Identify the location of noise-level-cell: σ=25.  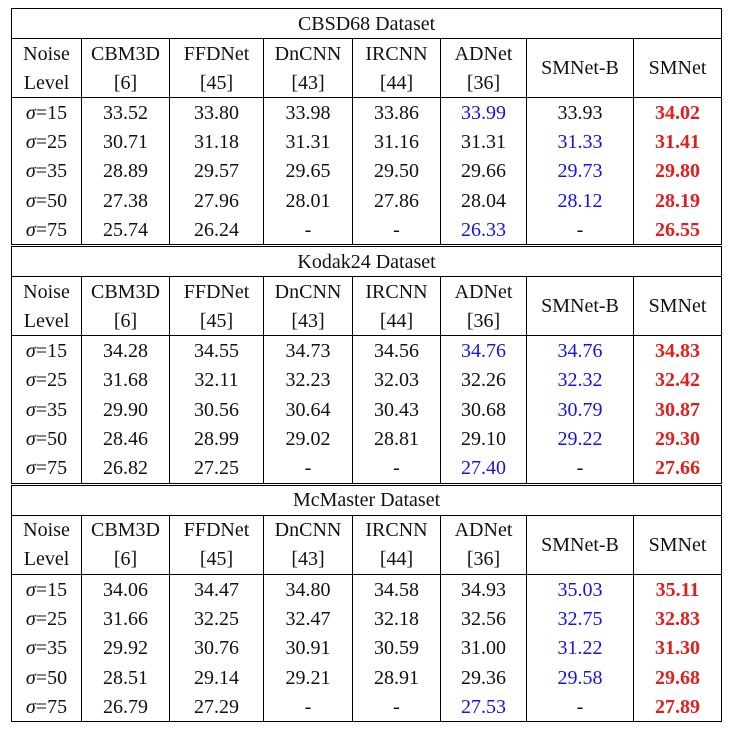
(46, 380).